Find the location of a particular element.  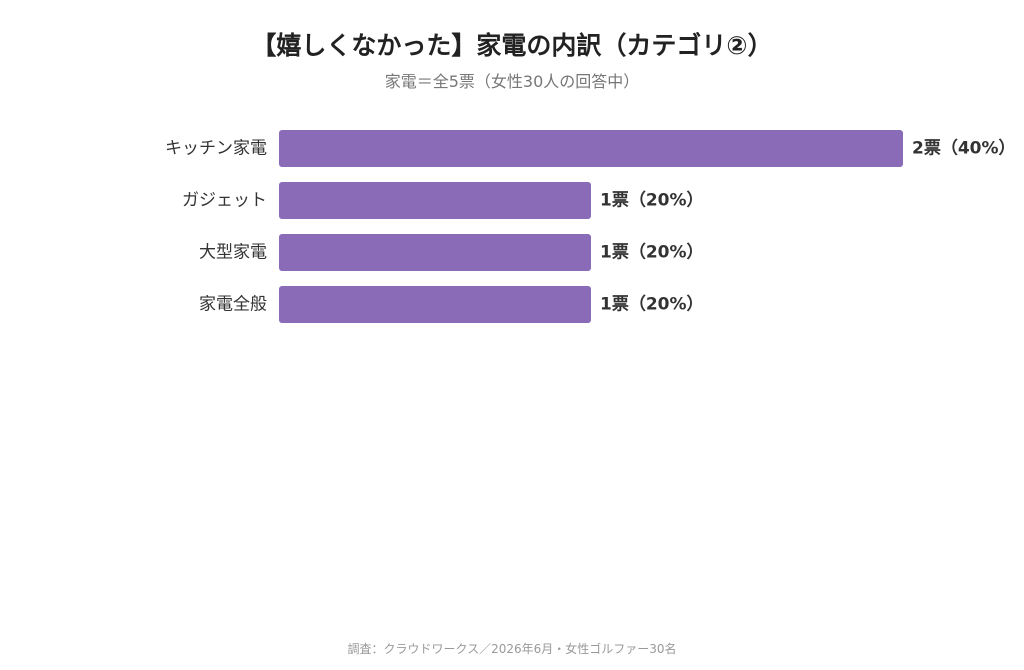

value-label-3: 1票（20%） is located at coordinates (652, 304).